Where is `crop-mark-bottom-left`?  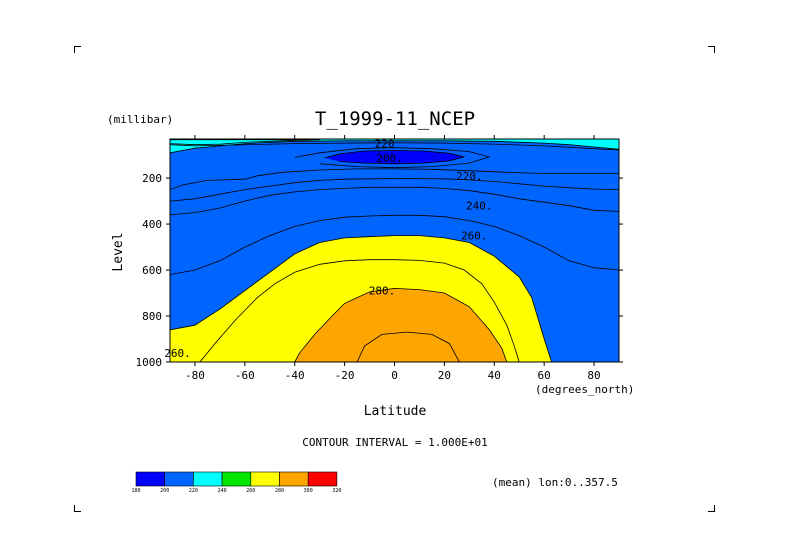 crop-mark-bottom-left is located at coordinates (77, 508).